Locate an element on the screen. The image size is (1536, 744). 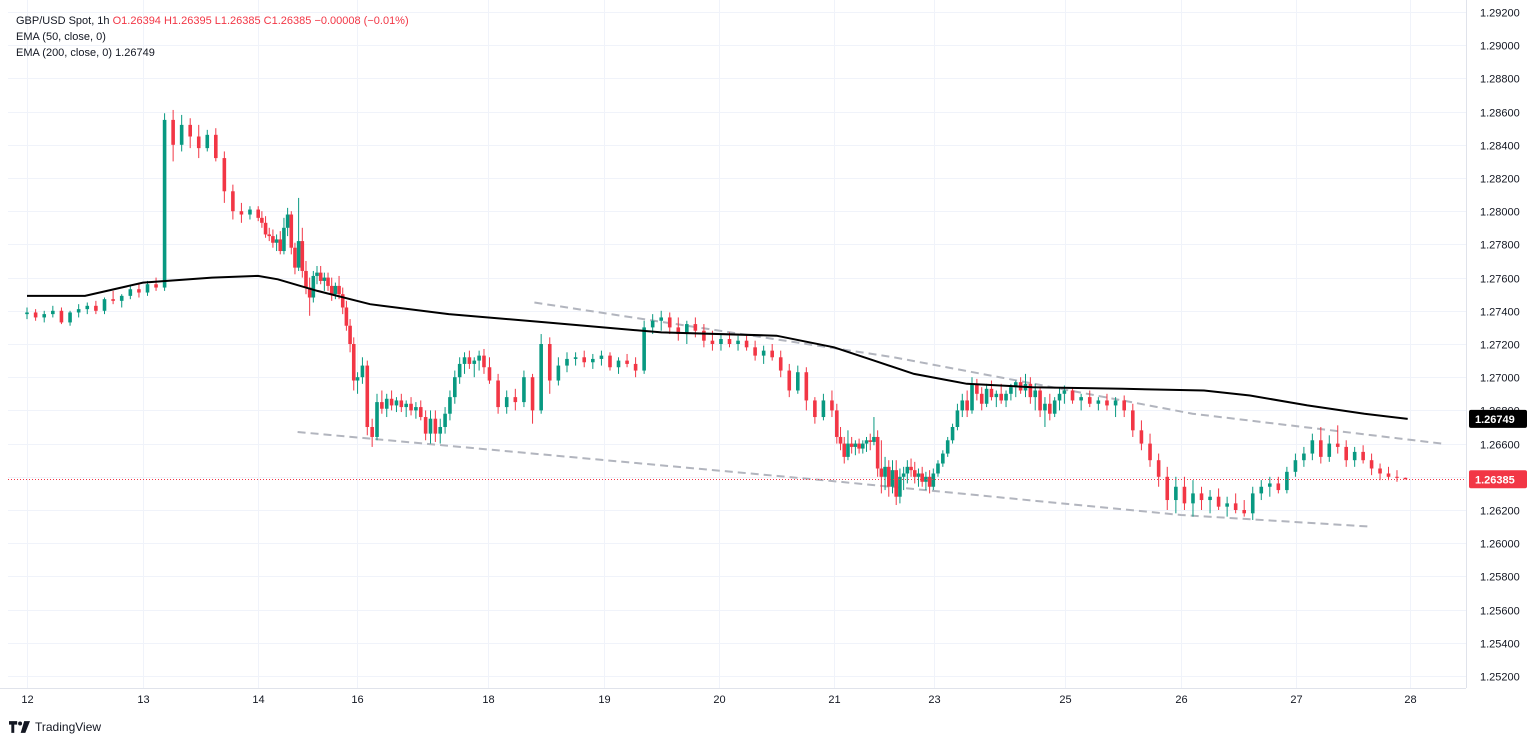
time-tick-label: 13 is located at coordinates (143, 700).